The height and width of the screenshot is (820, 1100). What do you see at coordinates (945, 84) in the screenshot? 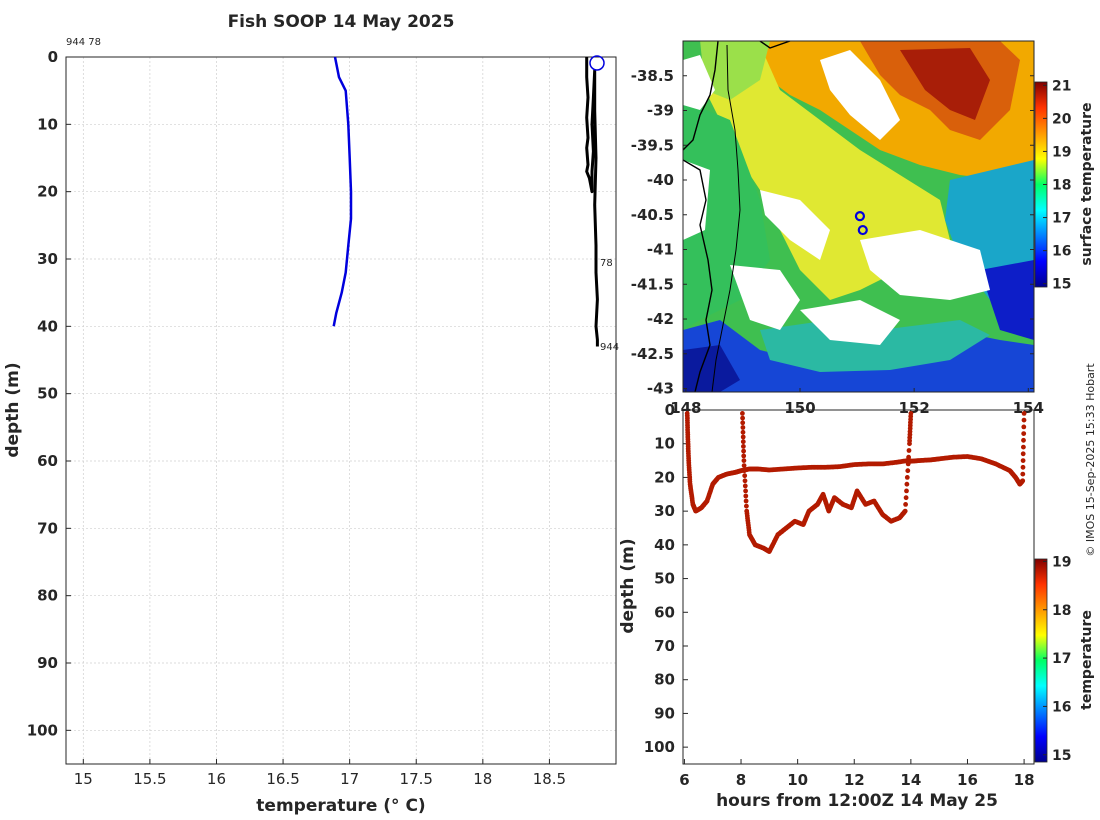
I see `map-region-hottest` at bounding box center [945, 84].